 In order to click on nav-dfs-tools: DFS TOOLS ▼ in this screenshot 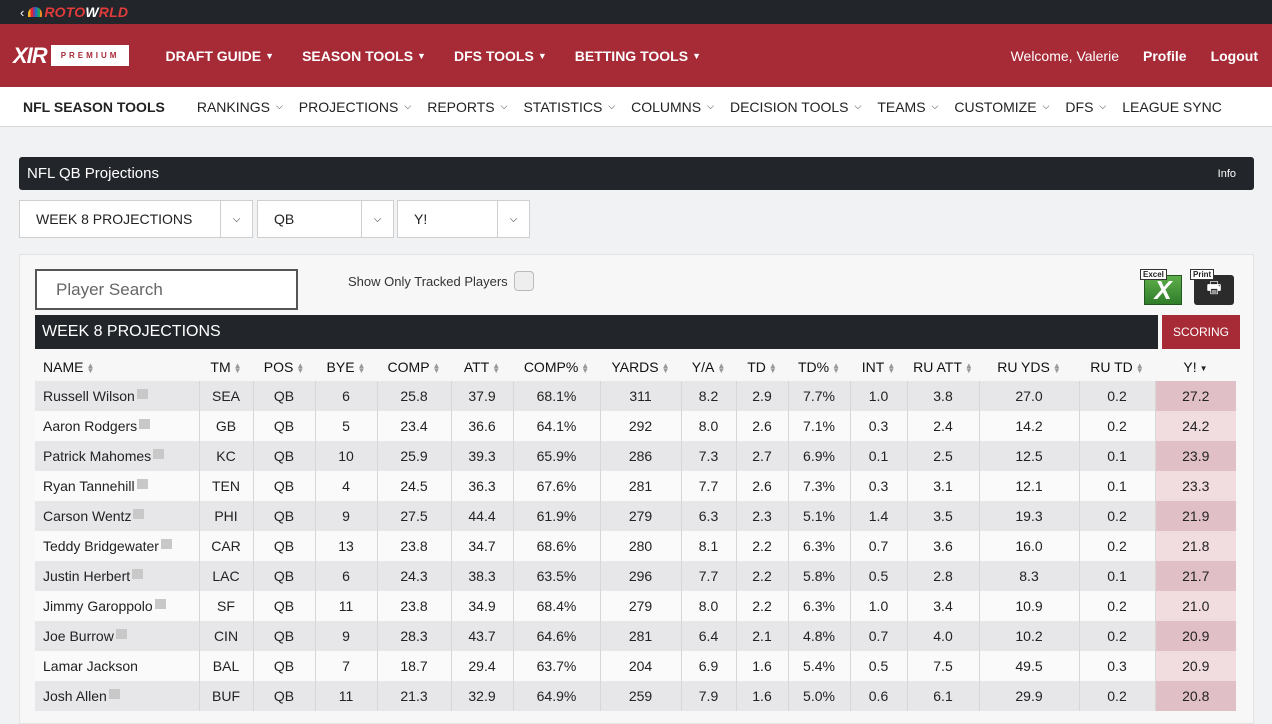, I will do `click(500, 55)`.